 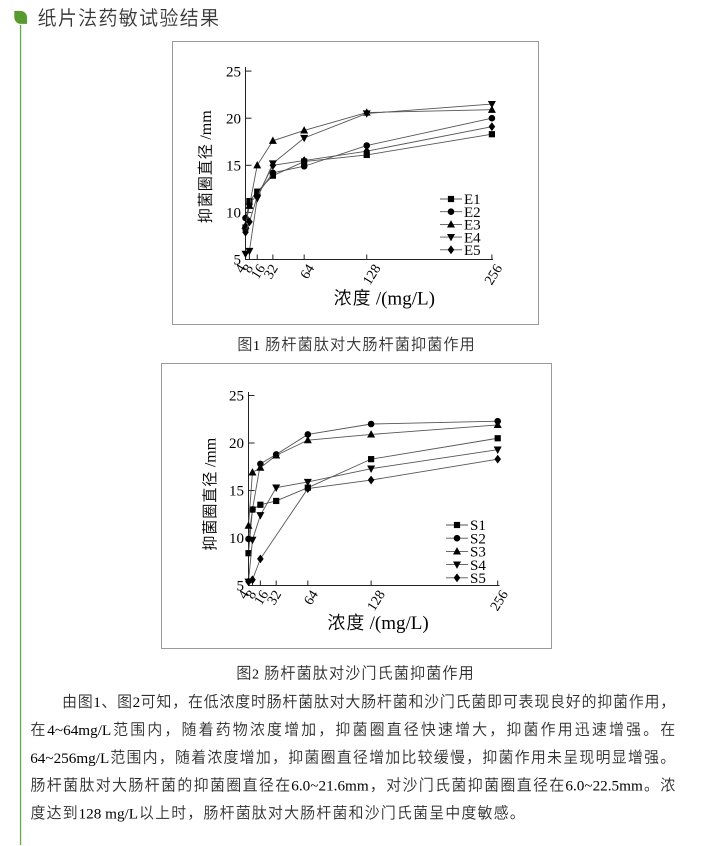 What do you see at coordinates (108, 813) in the screenshot?
I see `svg-text: 128 mg/L` at bounding box center [108, 813].